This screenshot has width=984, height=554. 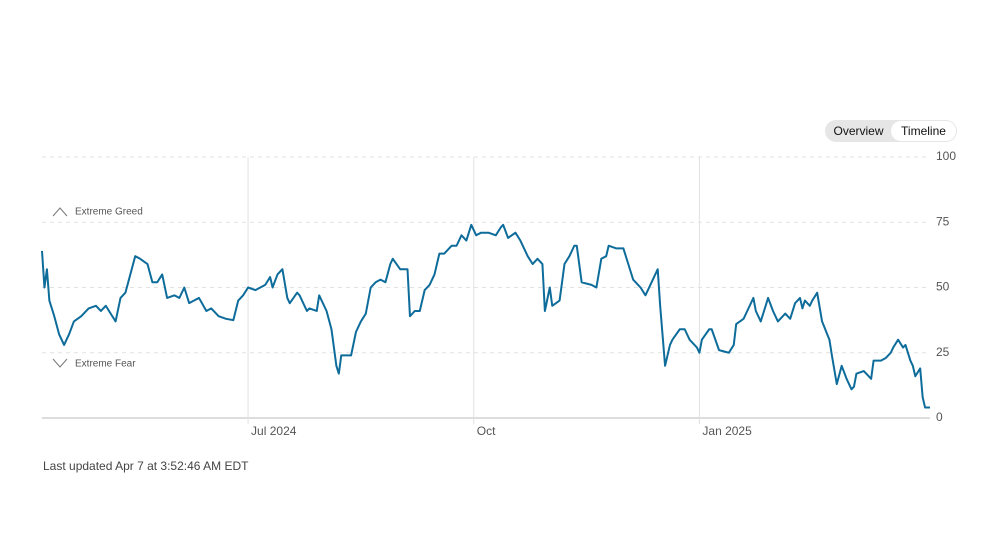 I want to click on y-tick-label: 75, so click(x=943, y=221).